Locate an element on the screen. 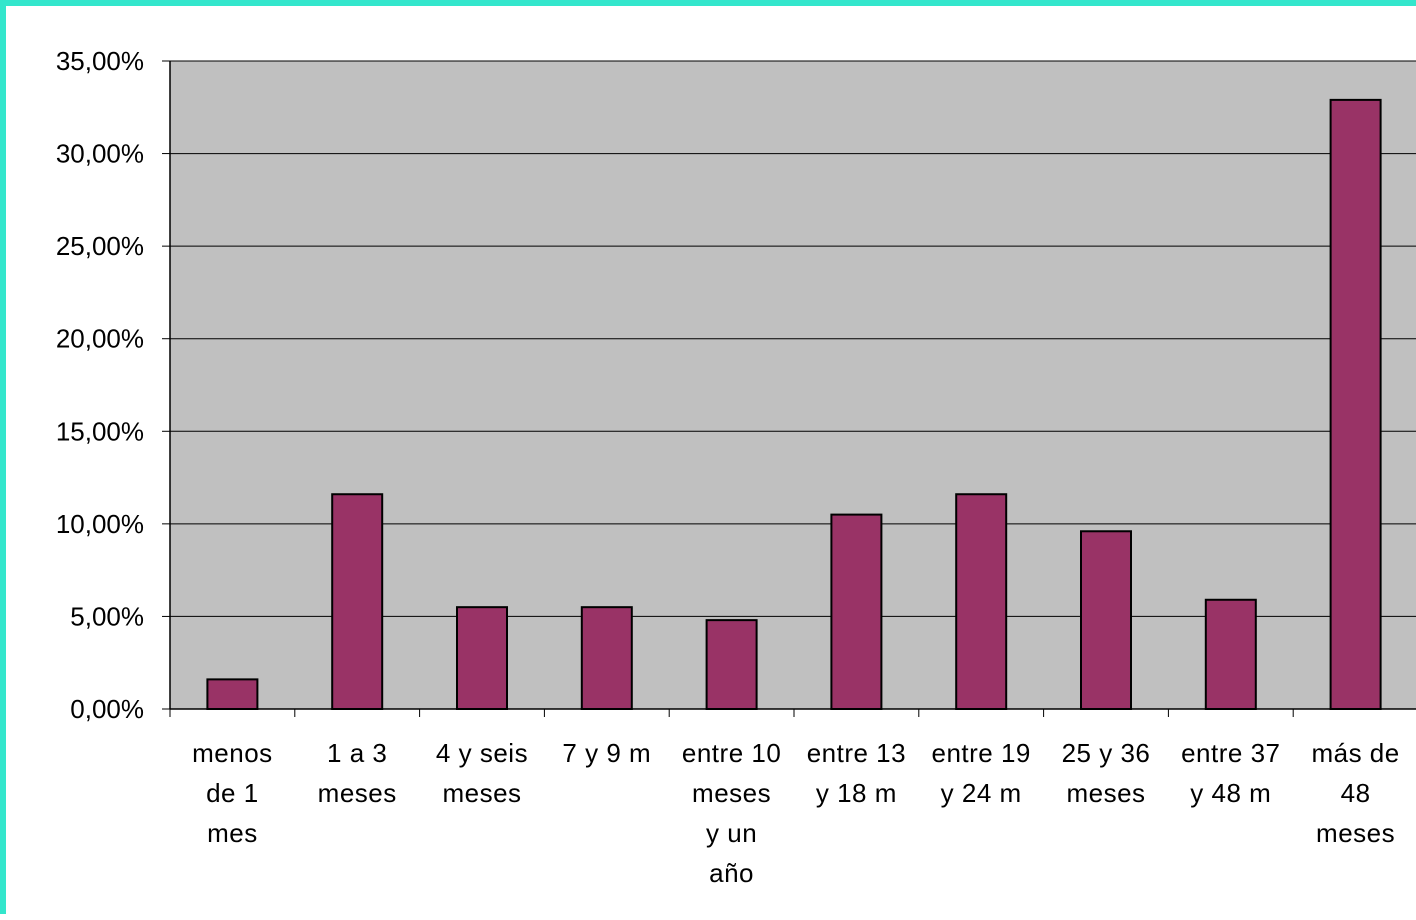  x-tick-label: 1 a 3 meses is located at coordinates (357, 773).